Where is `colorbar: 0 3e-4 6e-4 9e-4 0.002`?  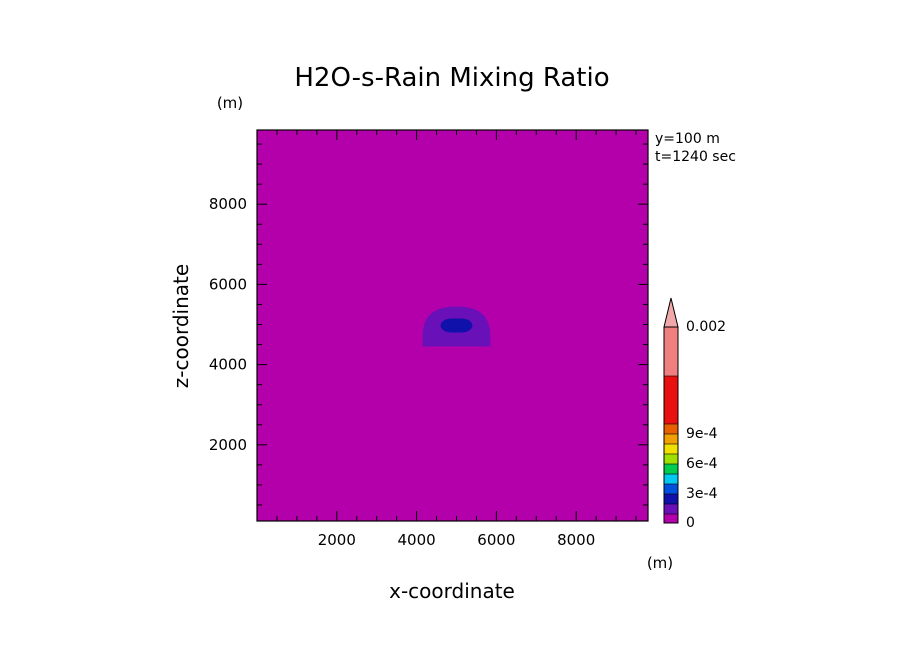
colorbar: 0 3e-4 6e-4 9e-4 0.002 is located at coordinates (694, 414).